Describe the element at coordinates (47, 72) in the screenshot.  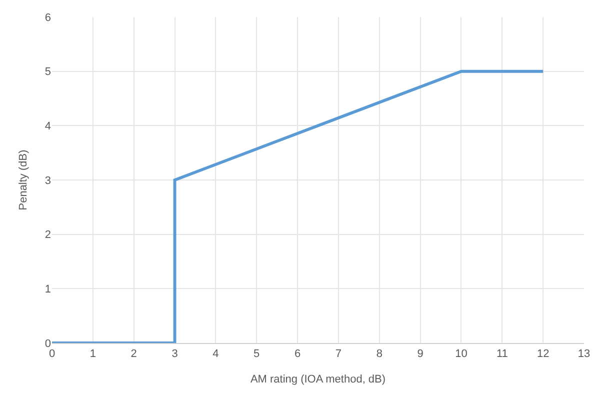
I see `y-tick-label: 5` at that location.